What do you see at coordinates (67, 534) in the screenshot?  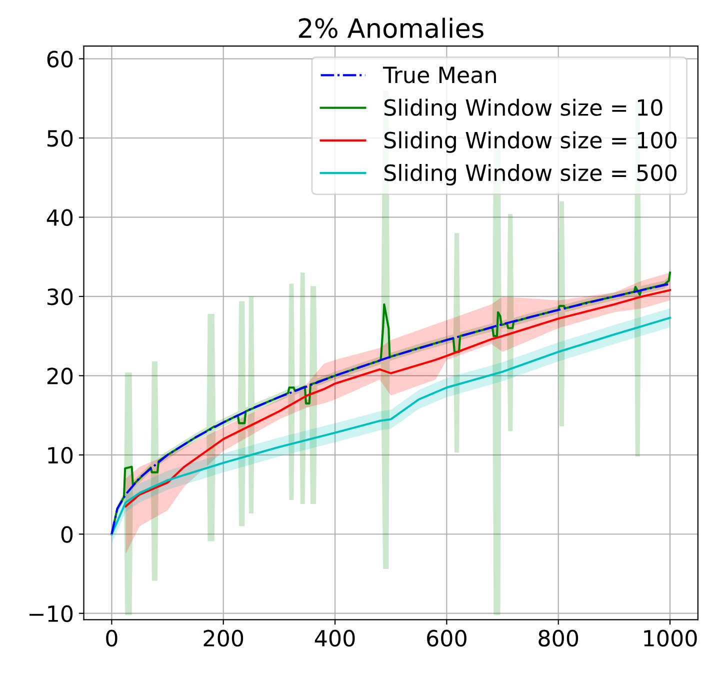 I see `y-tick-label: 0` at bounding box center [67, 534].